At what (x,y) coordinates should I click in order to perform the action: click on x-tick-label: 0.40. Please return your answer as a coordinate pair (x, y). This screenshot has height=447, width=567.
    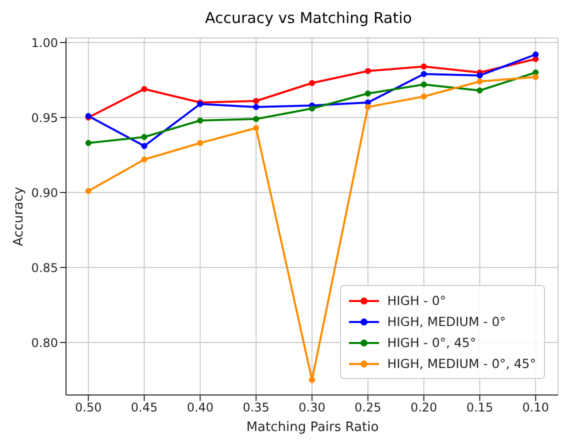
    Looking at the image, I should click on (200, 407).